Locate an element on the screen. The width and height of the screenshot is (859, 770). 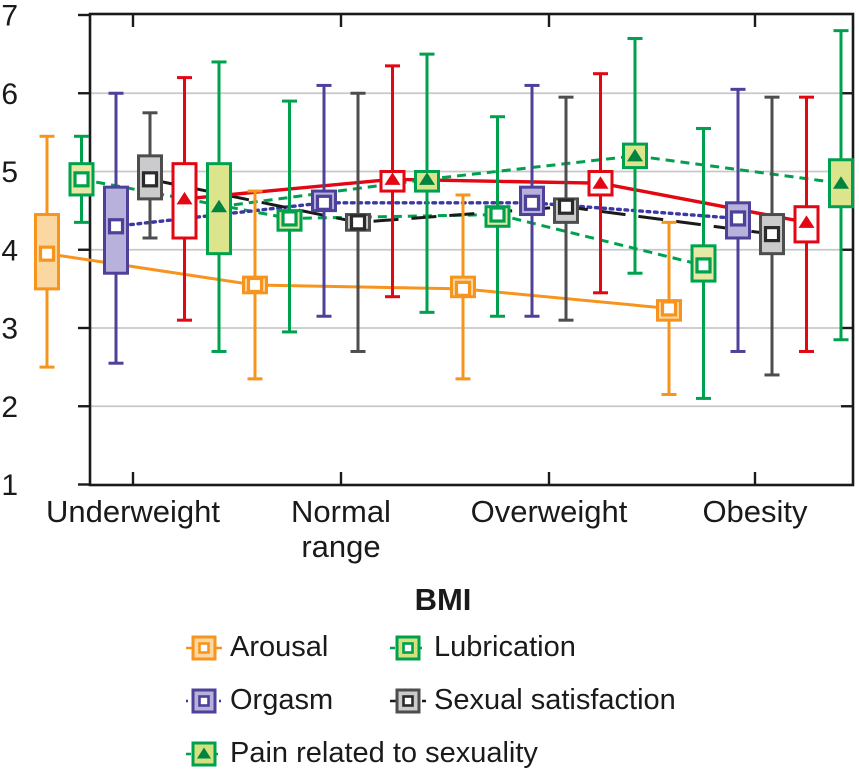
legend-swatch-lubrication is located at coordinates (408, 648).